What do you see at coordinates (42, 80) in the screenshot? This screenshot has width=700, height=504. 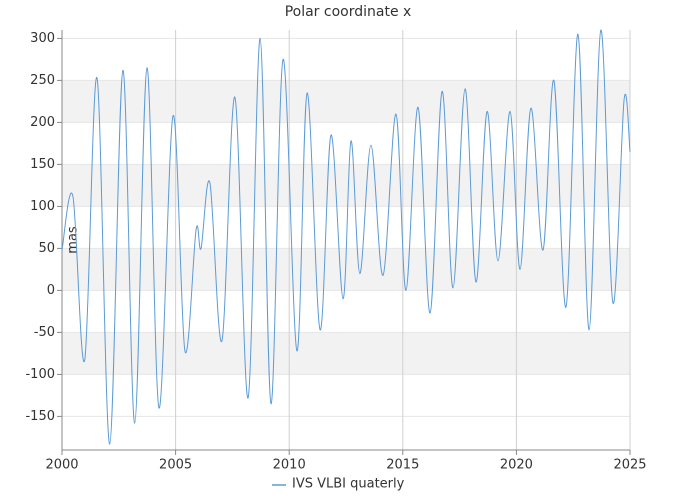 I see `y-tick-label: 250` at bounding box center [42, 80].